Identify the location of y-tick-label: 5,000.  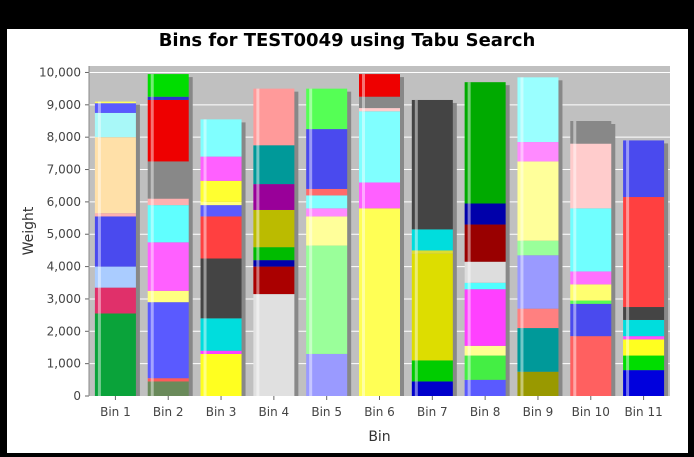
(64, 234).